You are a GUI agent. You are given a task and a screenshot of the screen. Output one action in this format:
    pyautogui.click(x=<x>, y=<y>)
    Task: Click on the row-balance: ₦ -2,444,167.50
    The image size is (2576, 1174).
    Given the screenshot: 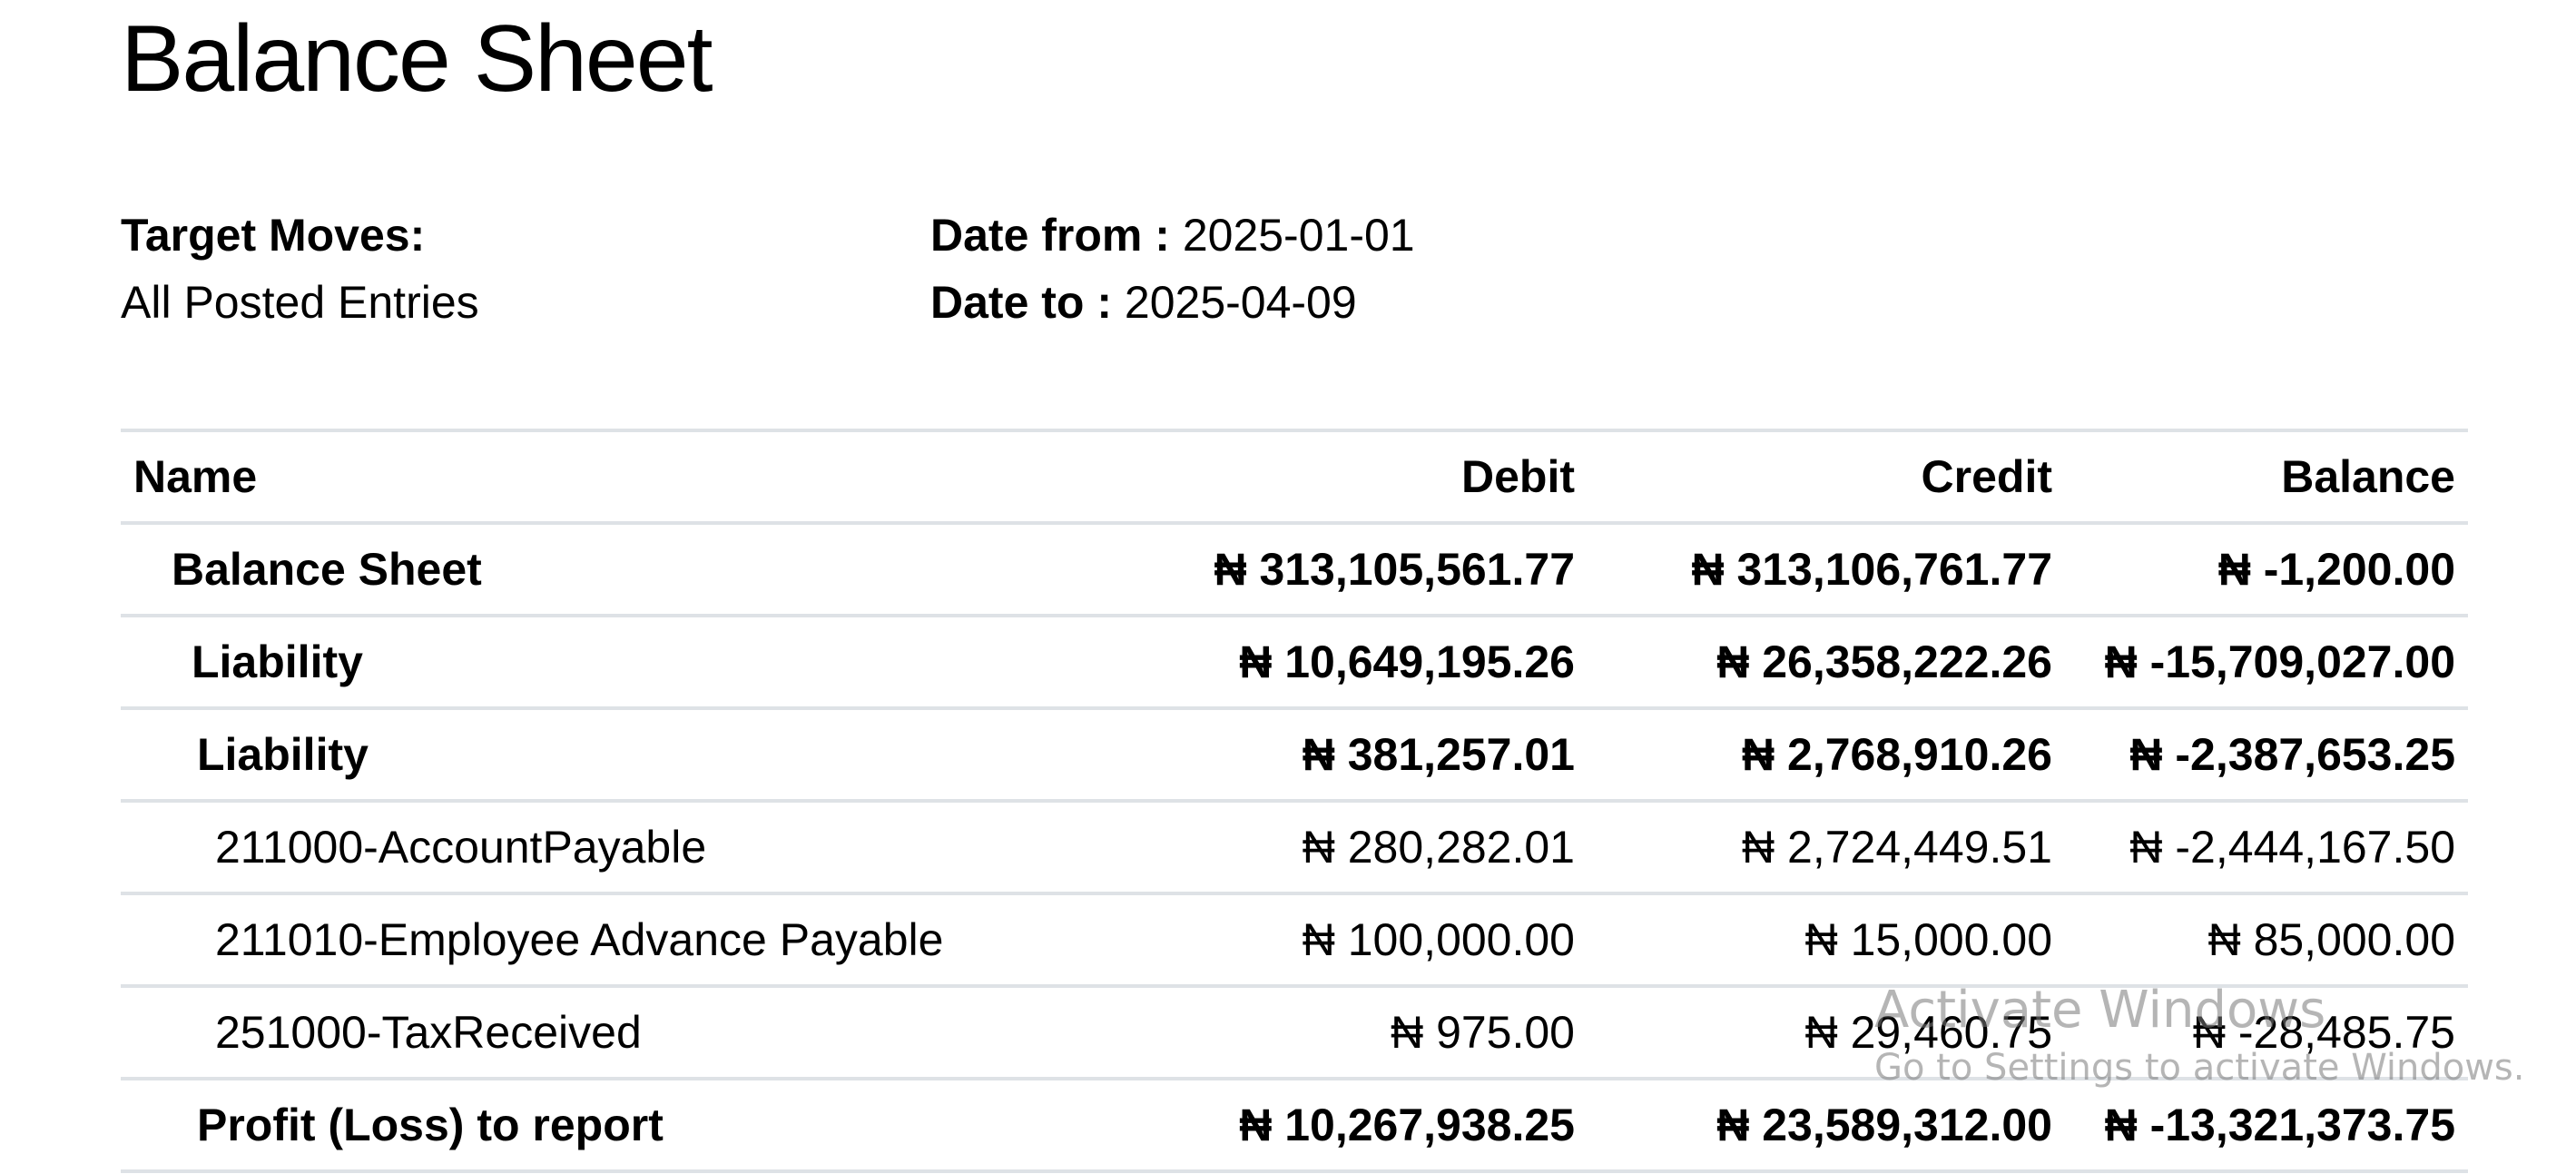 What is the action you would take?
    pyautogui.click(x=2292, y=847)
    